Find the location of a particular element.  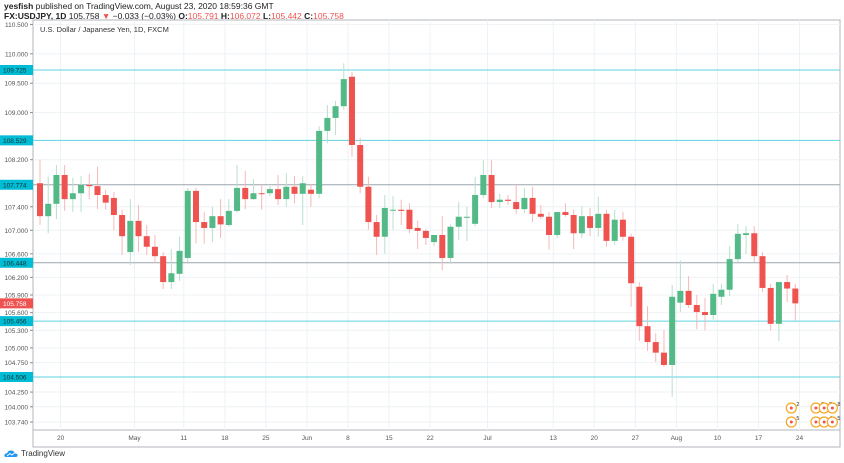

x-tick-label: 25 is located at coordinates (266, 438).